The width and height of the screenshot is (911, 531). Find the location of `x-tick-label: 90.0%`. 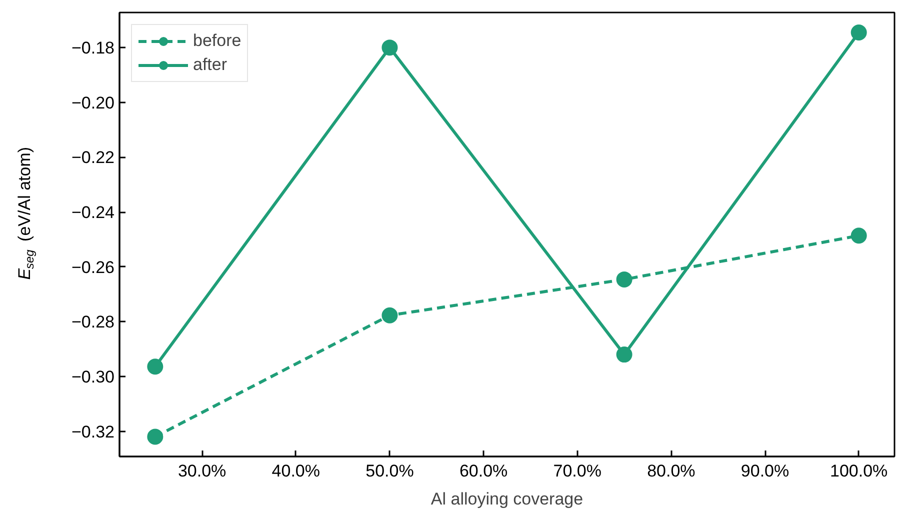

x-tick-label: 90.0% is located at coordinates (765, 471).